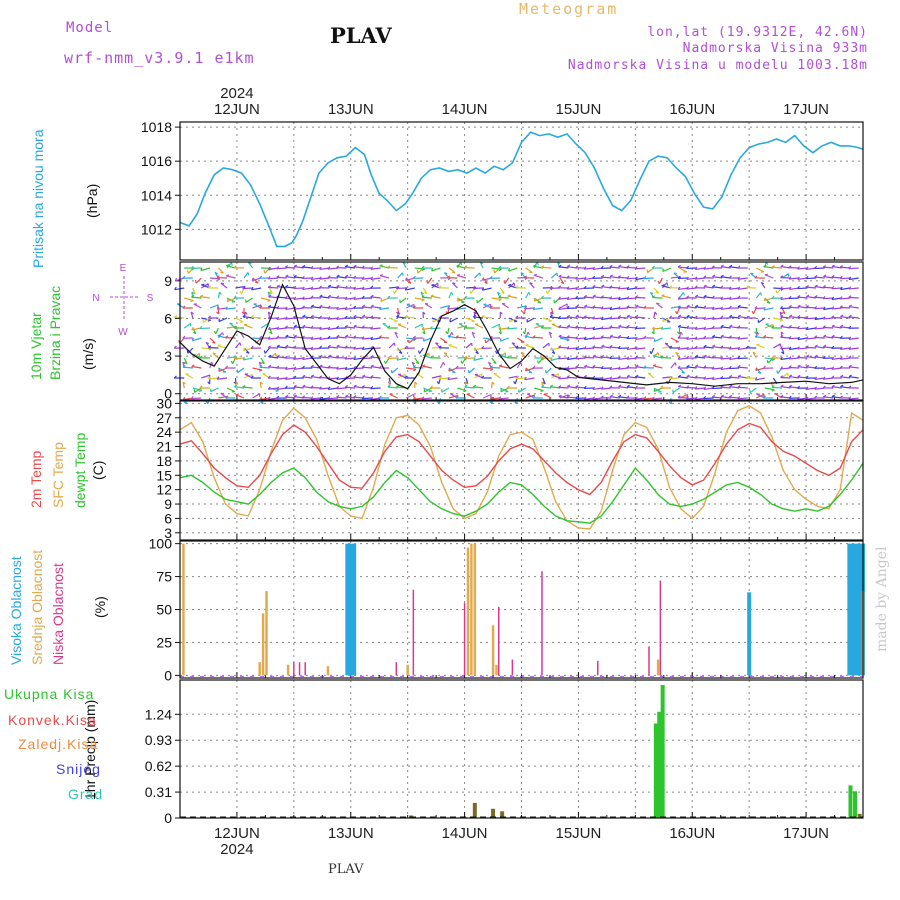 Image resolution: width=900 pixels, height=900 pixels. I want to click on date-label-bottom: 12JUN, so click(237, 833).